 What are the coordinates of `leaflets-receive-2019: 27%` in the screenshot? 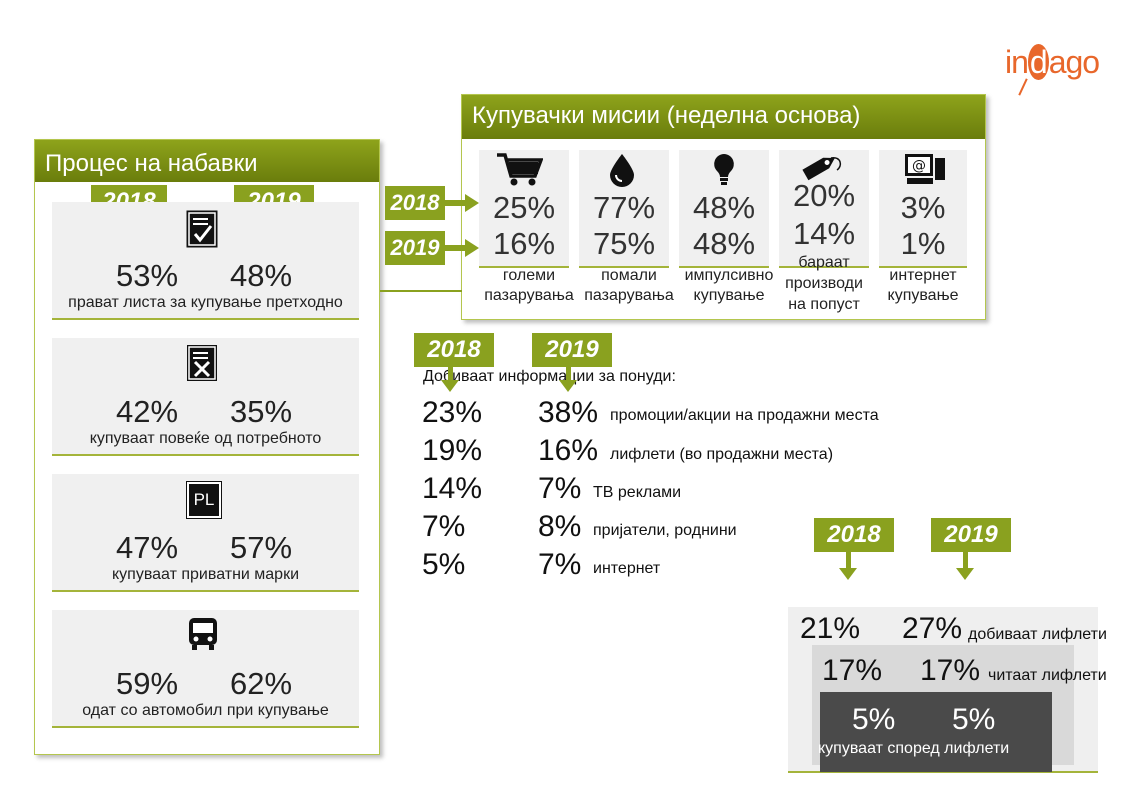 It's located at (932, 628).